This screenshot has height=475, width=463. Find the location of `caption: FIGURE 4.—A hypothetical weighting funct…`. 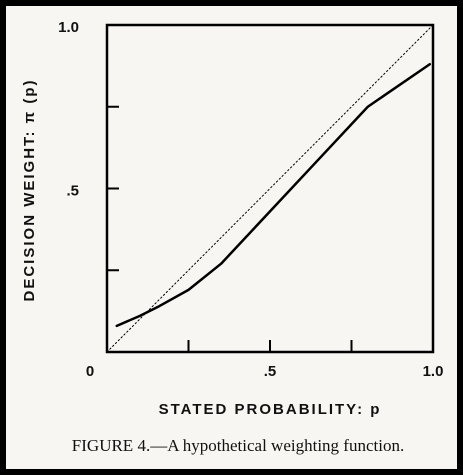

caption: FIGURE 4.—A hypothetical weighting funct… is located at coordinates (238, 445).